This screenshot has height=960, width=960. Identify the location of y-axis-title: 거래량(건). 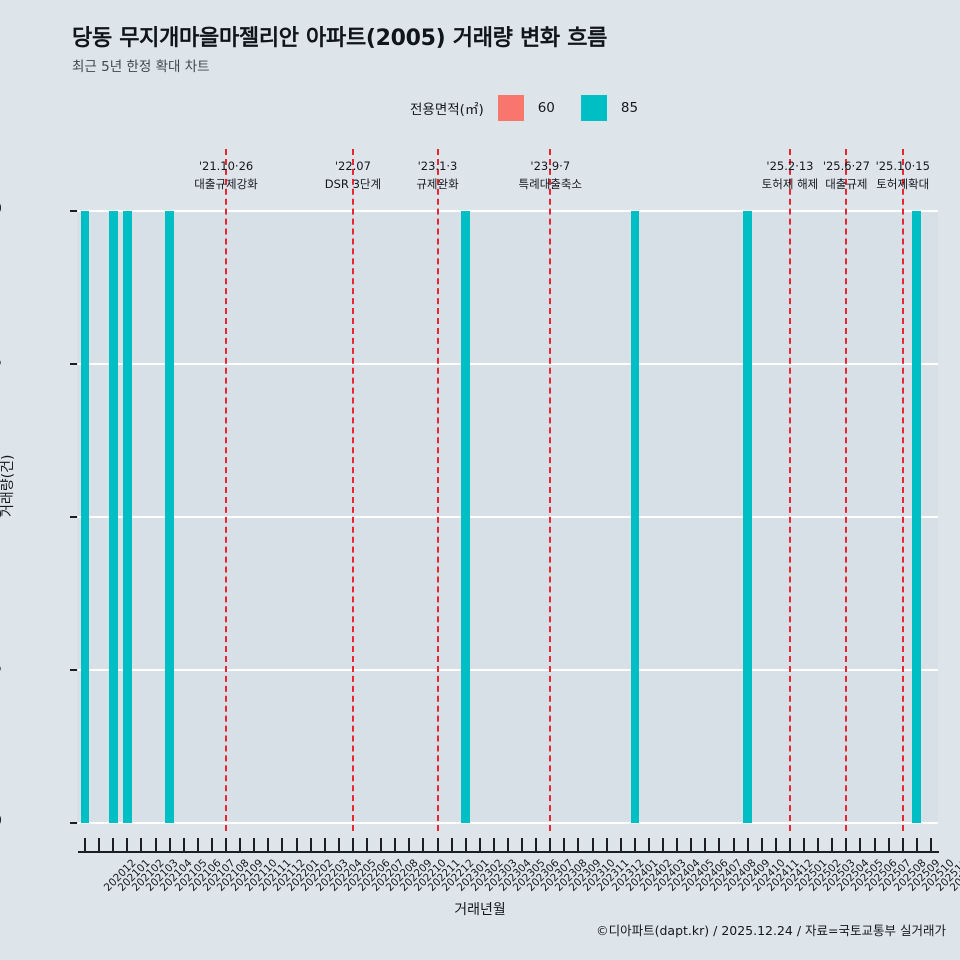
(8, 485).